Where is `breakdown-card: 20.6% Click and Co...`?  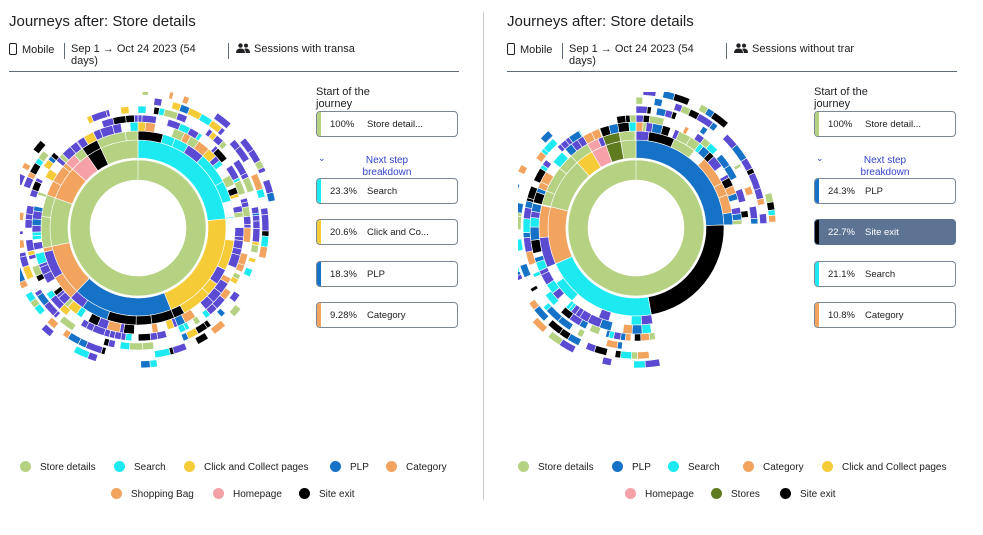
breakdown-card: 20.6% Click and Co... is located at coordinates (387, 232).